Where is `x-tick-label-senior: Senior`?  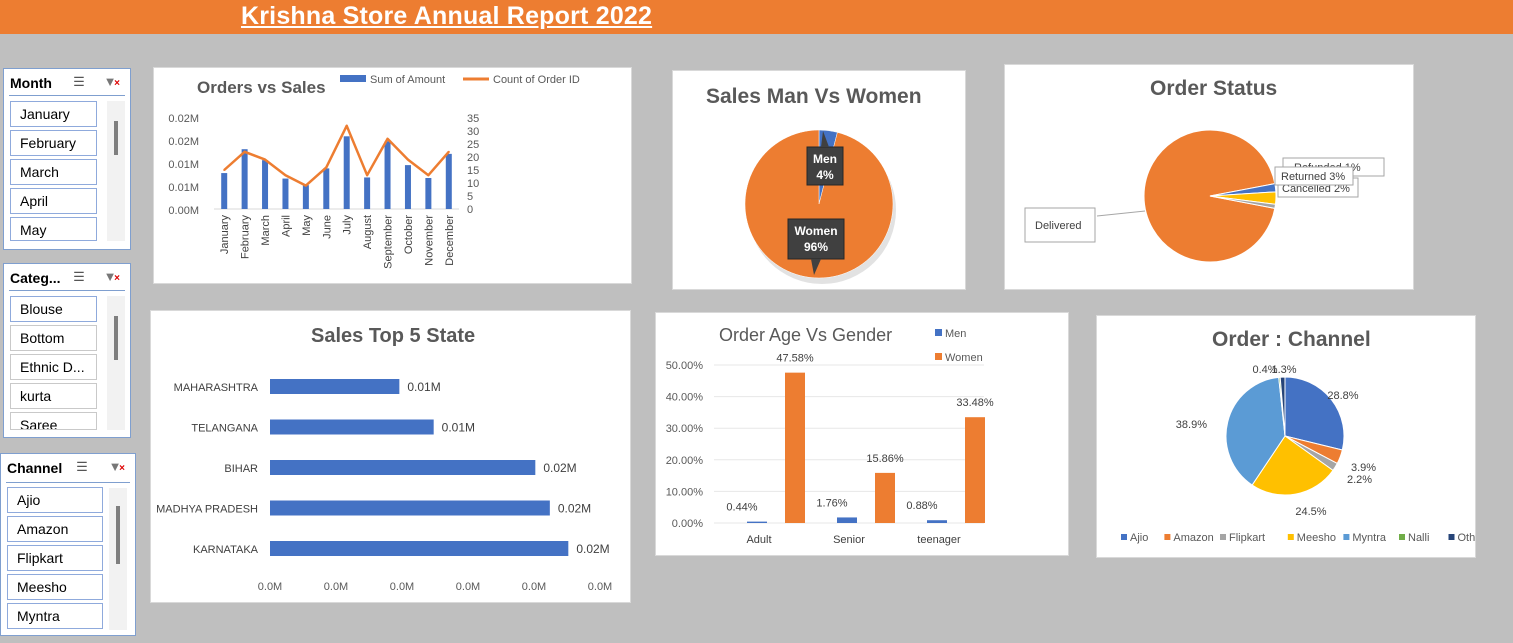
x-tick-label-senior: Senior is located at coordinates (849, 540).